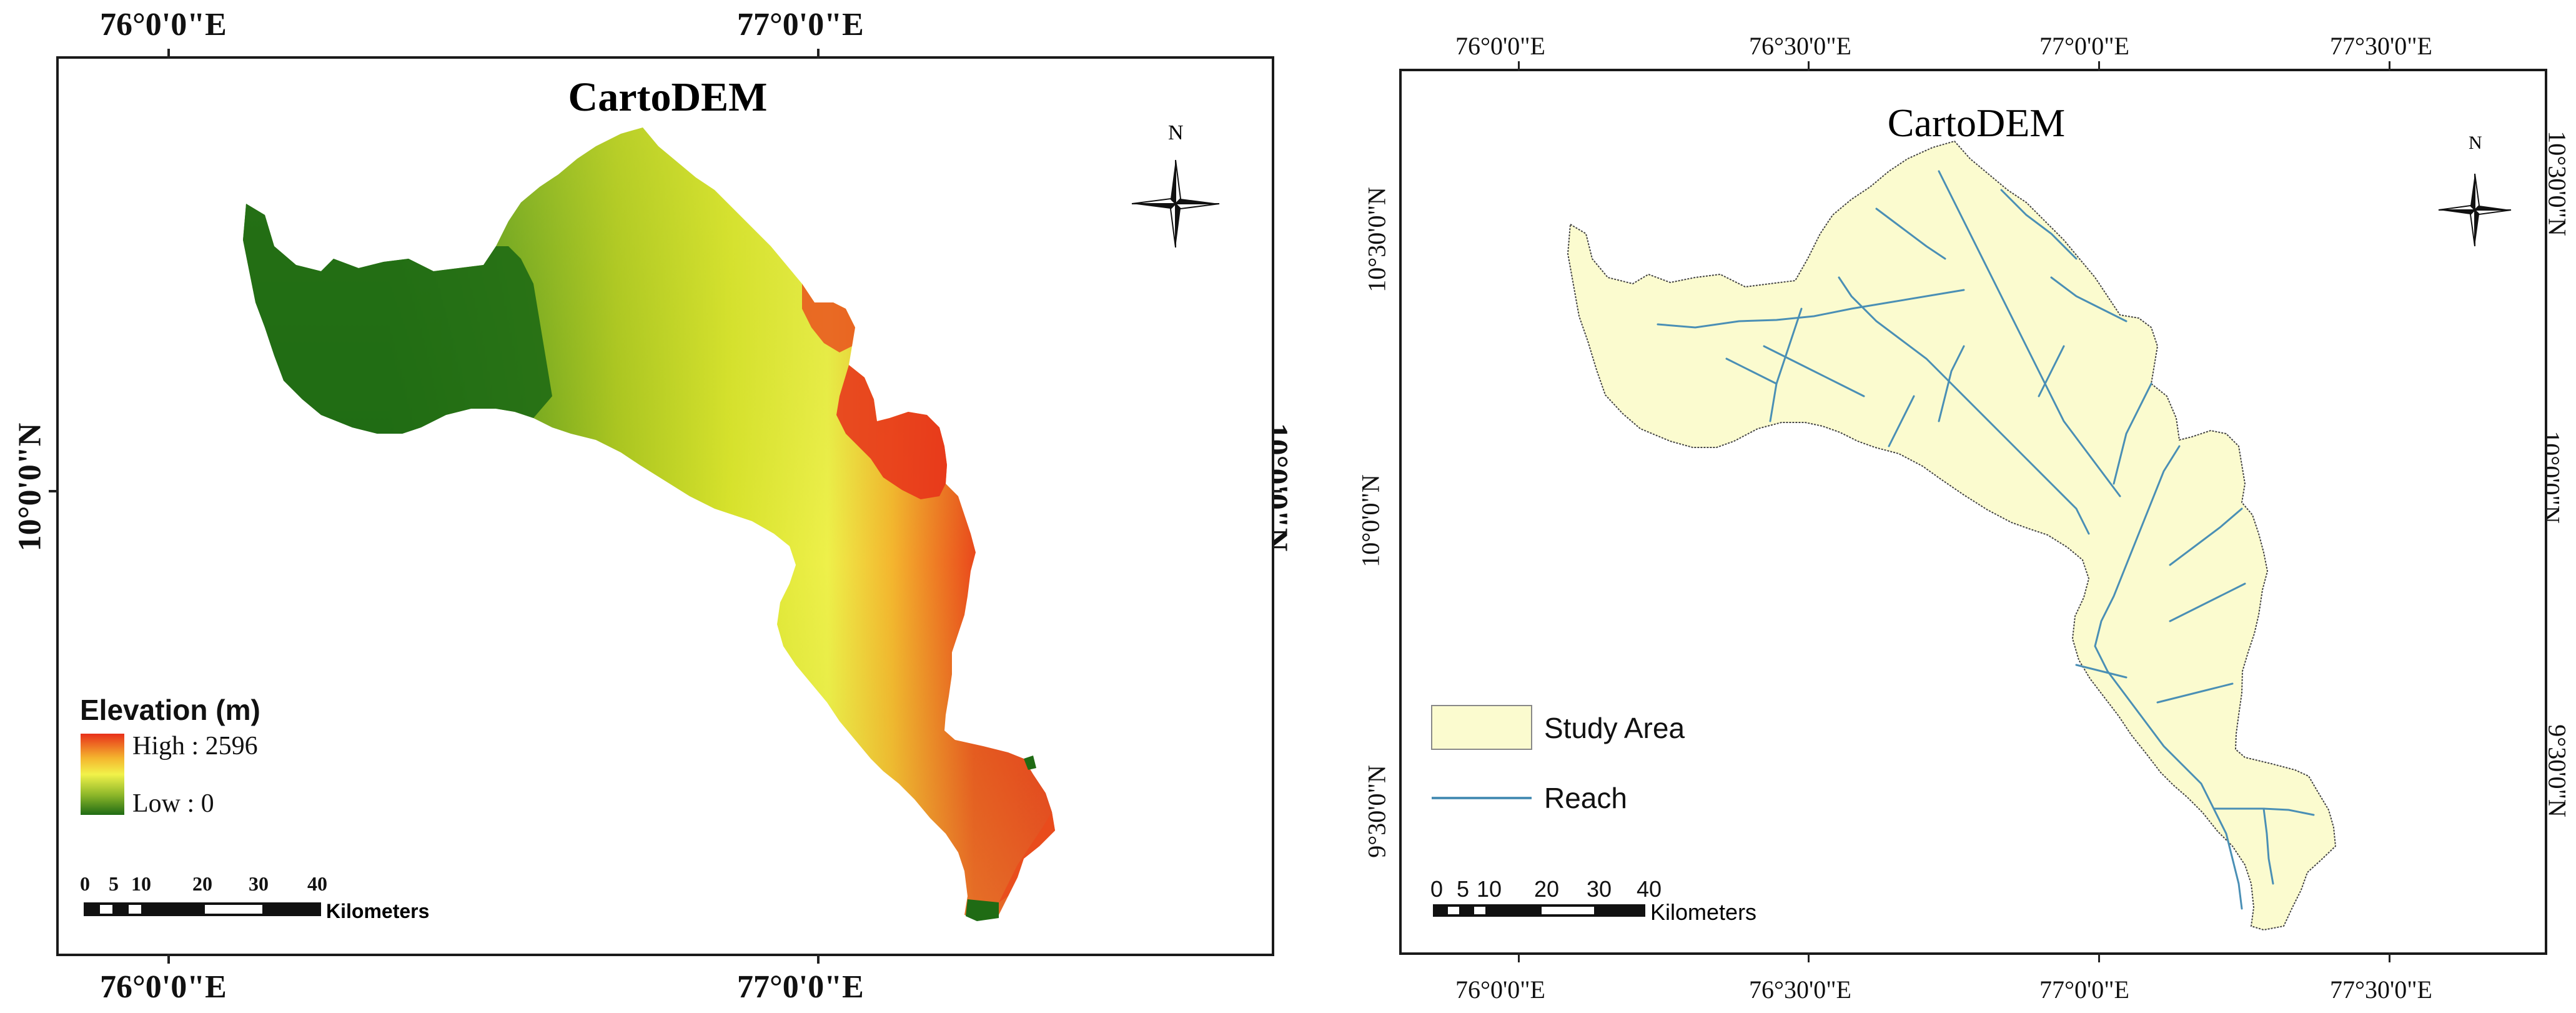 The height and width of the screenshot is (1013, 2576). What do you see at coordinates (2084, 46) in the screenshot?
I see `right-top-lon-label: 77°0'0"E` at bounding box center [2084, 46].